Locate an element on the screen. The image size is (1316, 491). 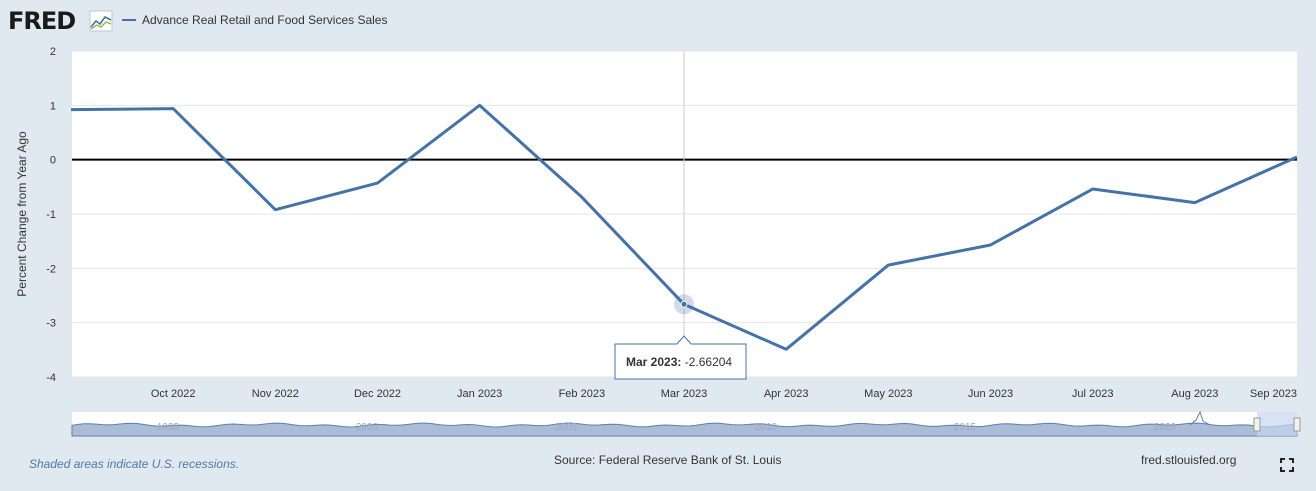
x-tick-label: Nov 2022 is located at coordinates (275, 394).